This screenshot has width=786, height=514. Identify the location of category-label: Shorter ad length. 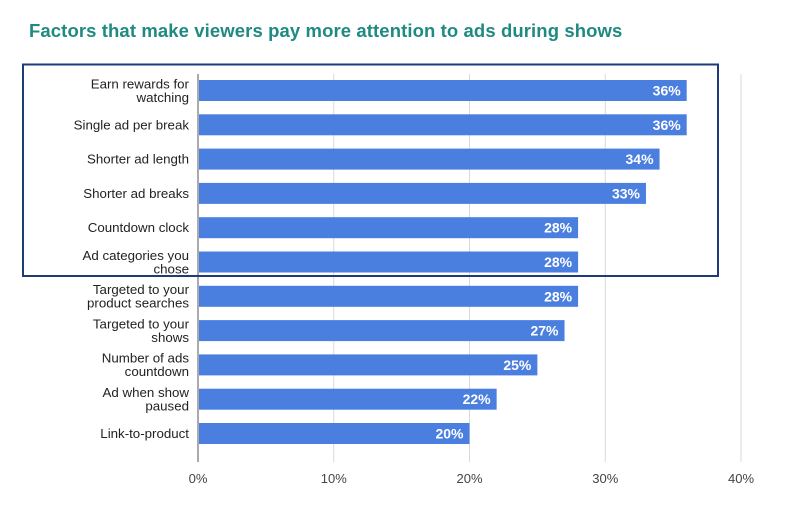
(138, 159).